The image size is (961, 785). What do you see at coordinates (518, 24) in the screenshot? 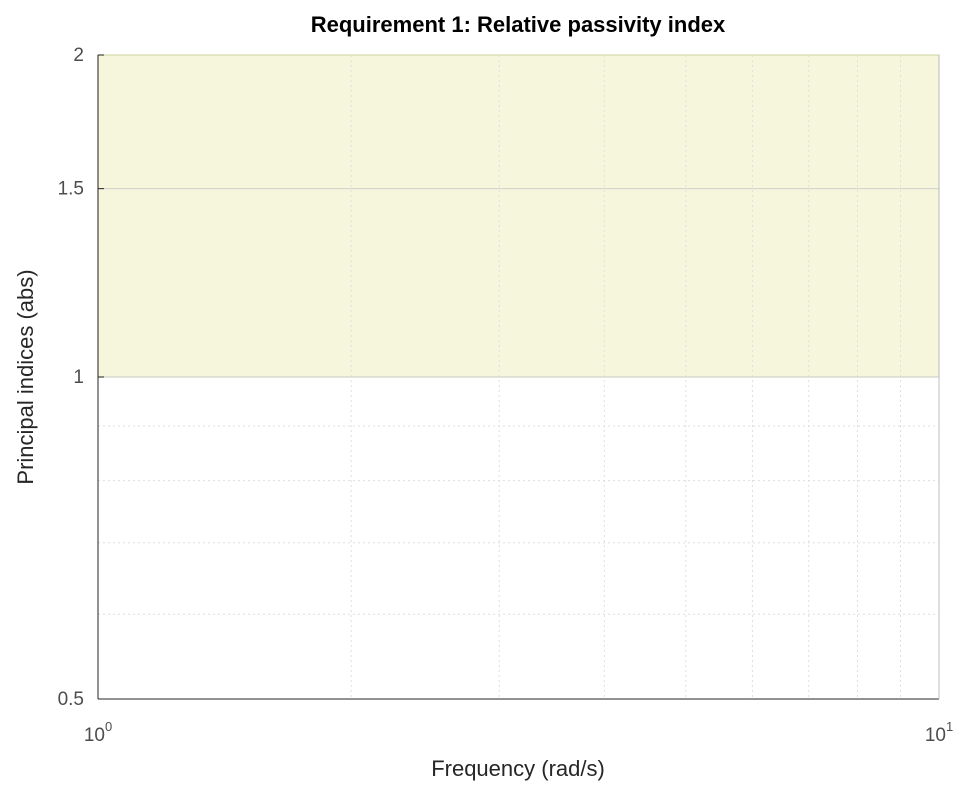
I see `chart-title: Requirement 1: Relative passivity index` at bounding box center [518, 24].